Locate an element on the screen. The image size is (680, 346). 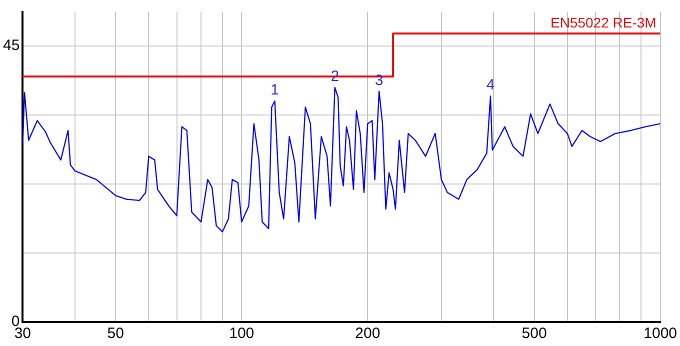
x-tick-label: 50 is located at coordinates (115, 333).